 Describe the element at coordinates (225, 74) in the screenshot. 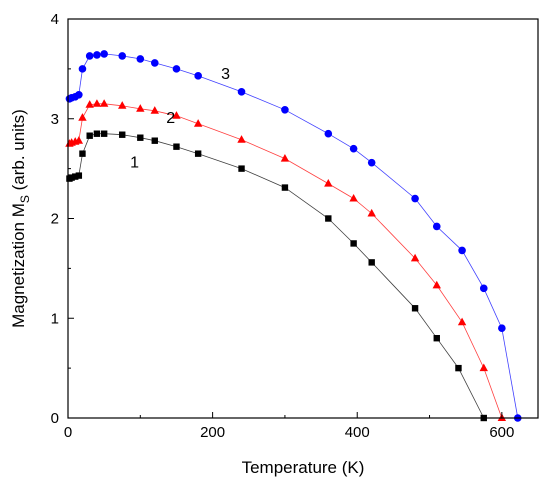

I see `series-label-3: 3` at that location.